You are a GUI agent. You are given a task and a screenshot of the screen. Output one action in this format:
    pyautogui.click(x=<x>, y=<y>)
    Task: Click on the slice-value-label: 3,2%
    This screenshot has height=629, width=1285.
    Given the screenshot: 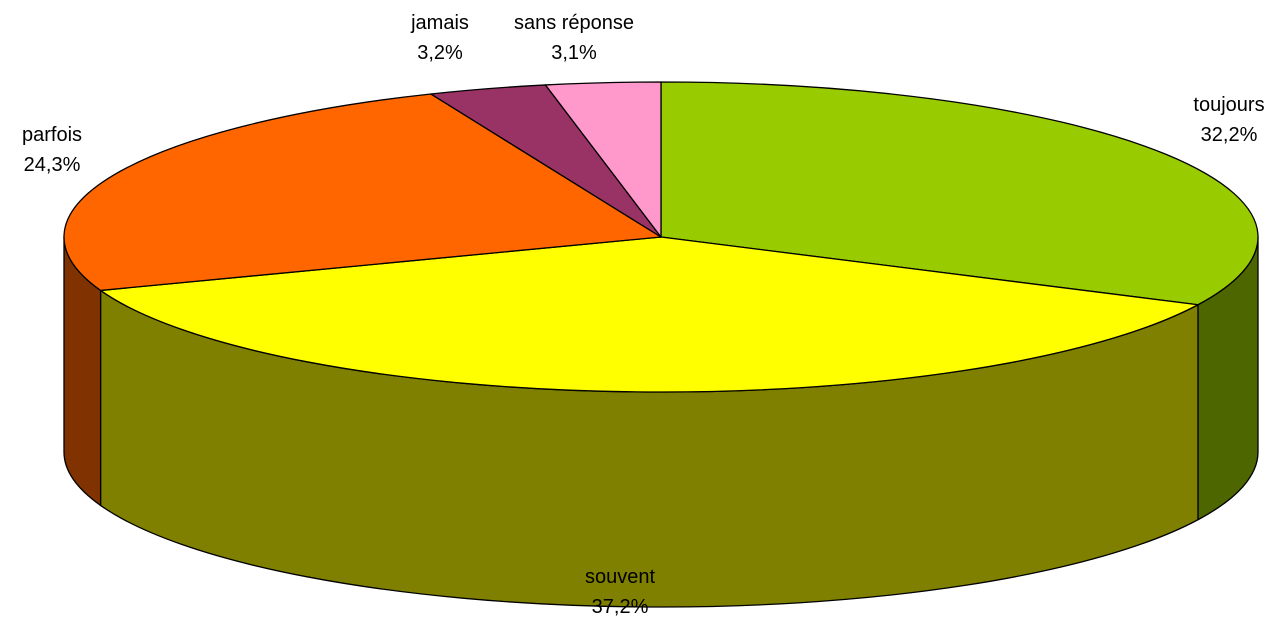 What is the action you would take?
    pyautogui.click(x=440, y=53)
    